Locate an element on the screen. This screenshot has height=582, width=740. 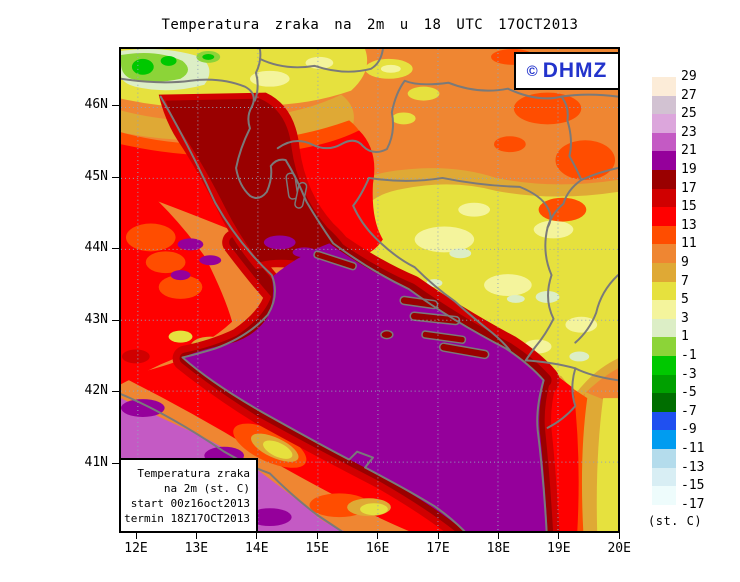
legend-level-label: 23 is located at coordinates (689, 132).